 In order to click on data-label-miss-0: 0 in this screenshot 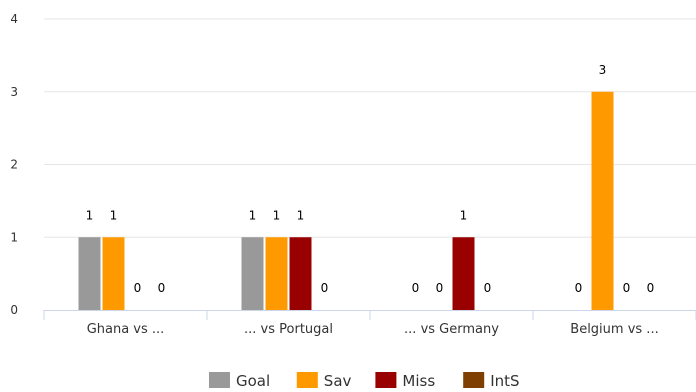, I will do `click(138, 288)`.